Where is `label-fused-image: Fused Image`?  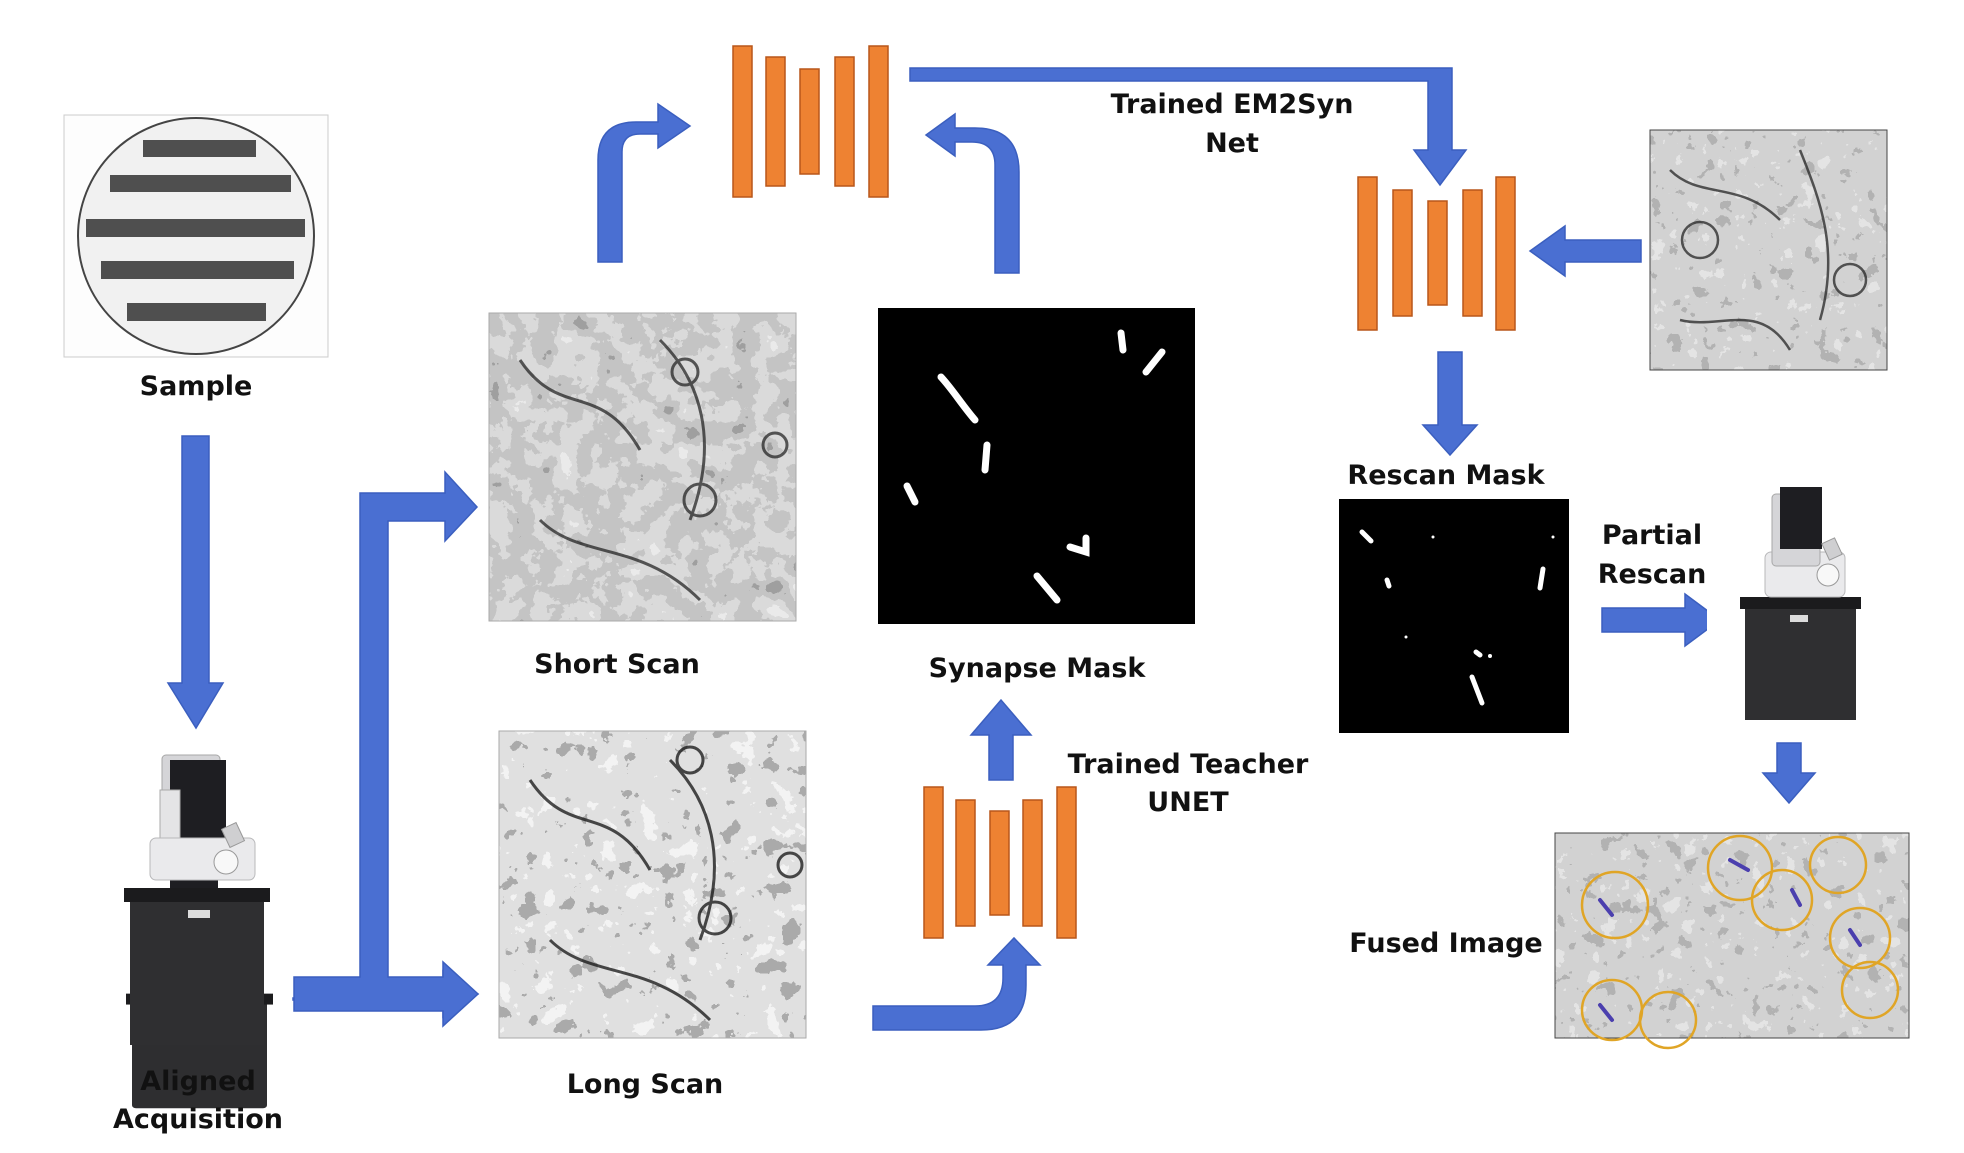 label-fused-image: Fused Image is located at coordinates (1445, 943).